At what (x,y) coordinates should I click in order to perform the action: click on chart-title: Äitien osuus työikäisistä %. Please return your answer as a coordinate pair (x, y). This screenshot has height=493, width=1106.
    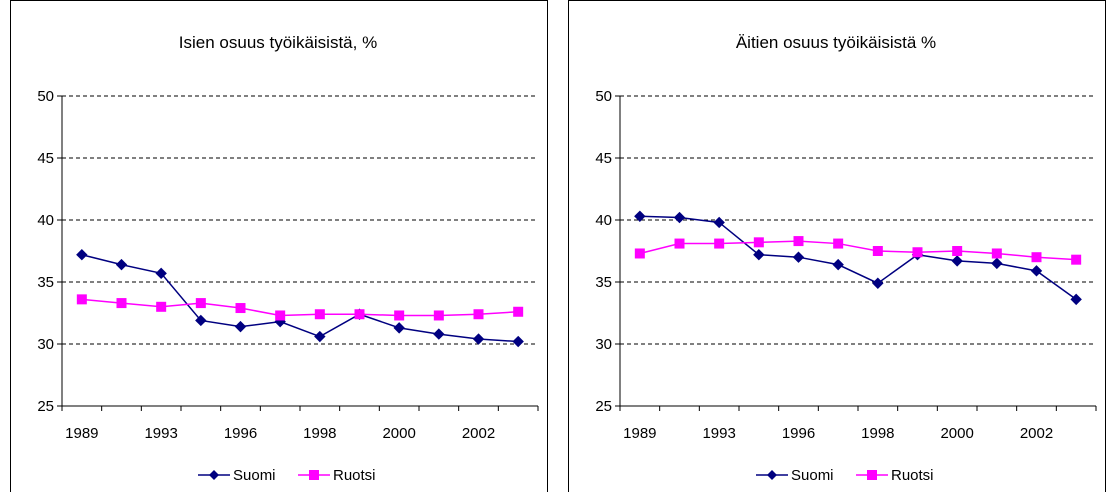
    Looking at the image, I should click on (836, 42).